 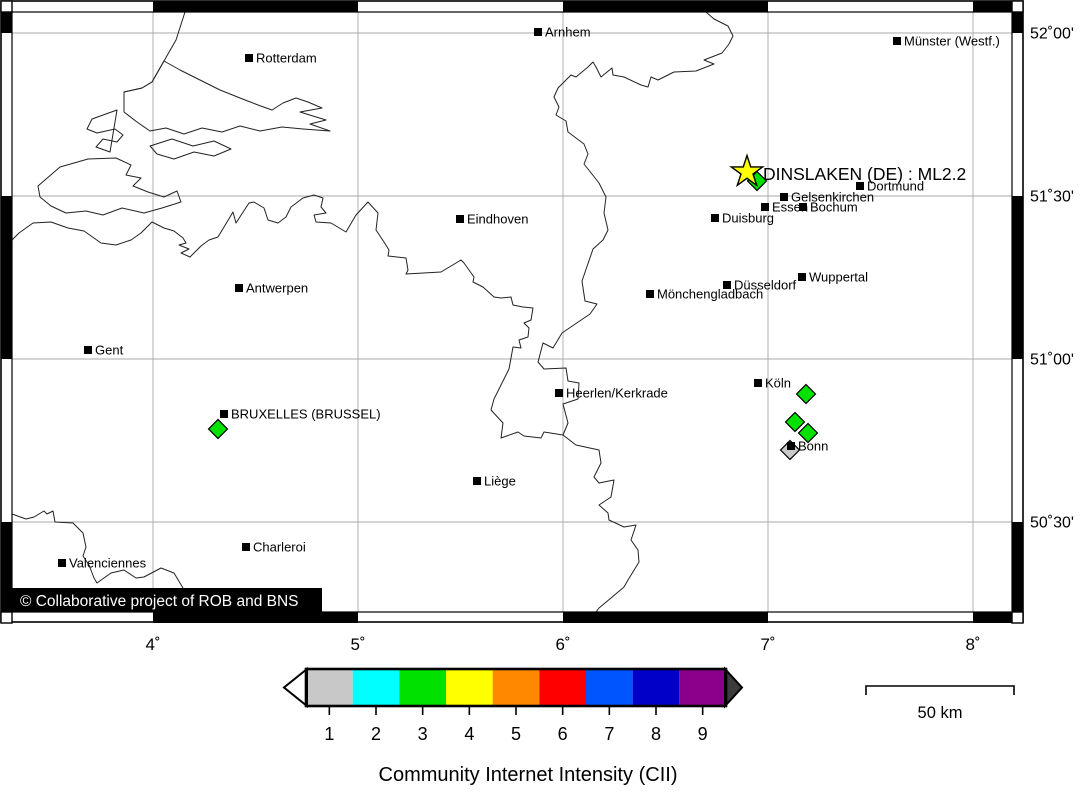 What do you see at coordinates (617, 393) in the screenshot?
I see `city-label: Heerlen/Kerkrade` at bounding box center [617, 393].